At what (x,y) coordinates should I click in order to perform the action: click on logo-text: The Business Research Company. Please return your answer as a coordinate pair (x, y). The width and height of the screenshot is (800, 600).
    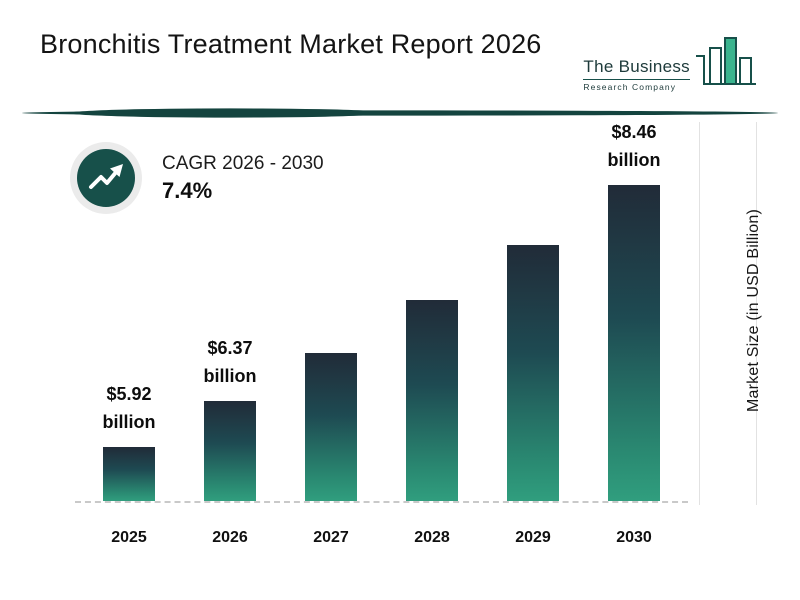
    Looking at the image, I should click on (636, 74).